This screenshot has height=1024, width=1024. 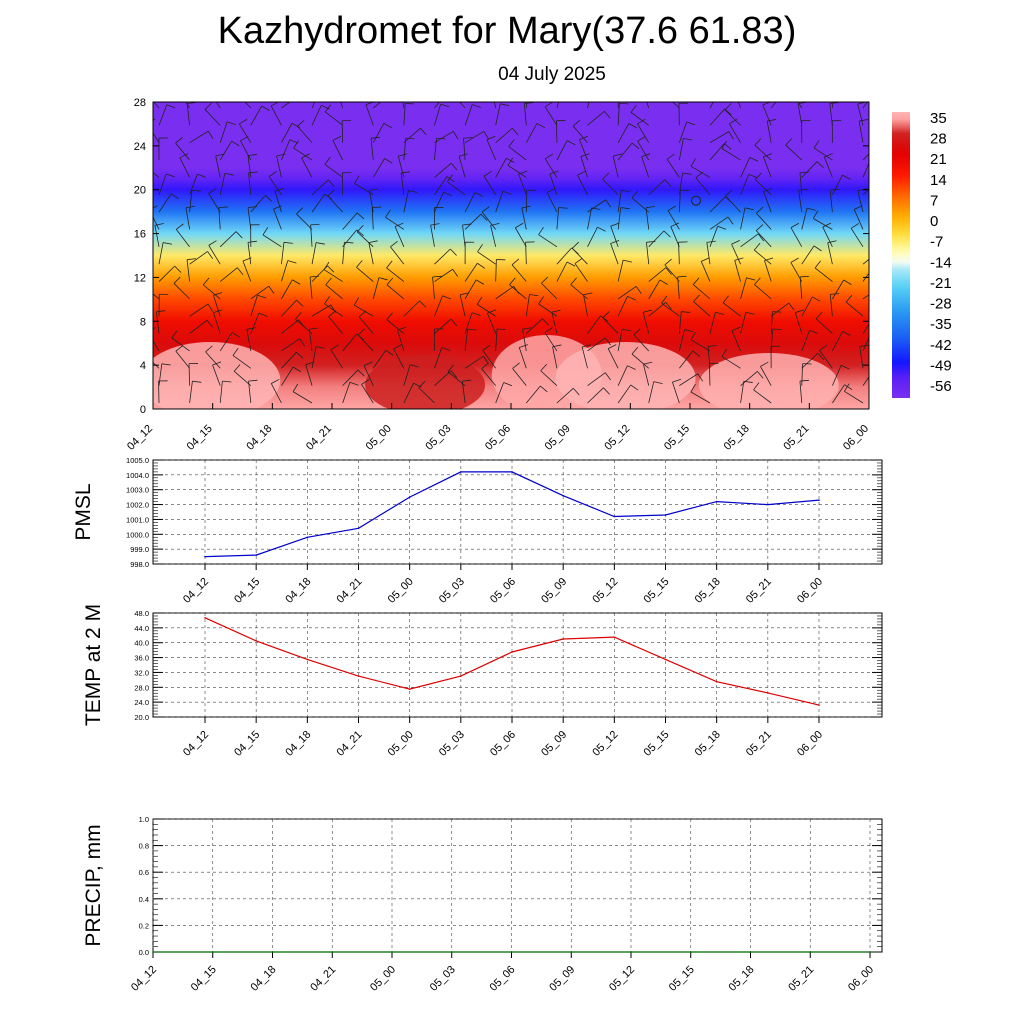 What do you see at coordinates (140, 235) in the screenshot?
I see `y-tick-label: 16` at bounding box center [140, 235].